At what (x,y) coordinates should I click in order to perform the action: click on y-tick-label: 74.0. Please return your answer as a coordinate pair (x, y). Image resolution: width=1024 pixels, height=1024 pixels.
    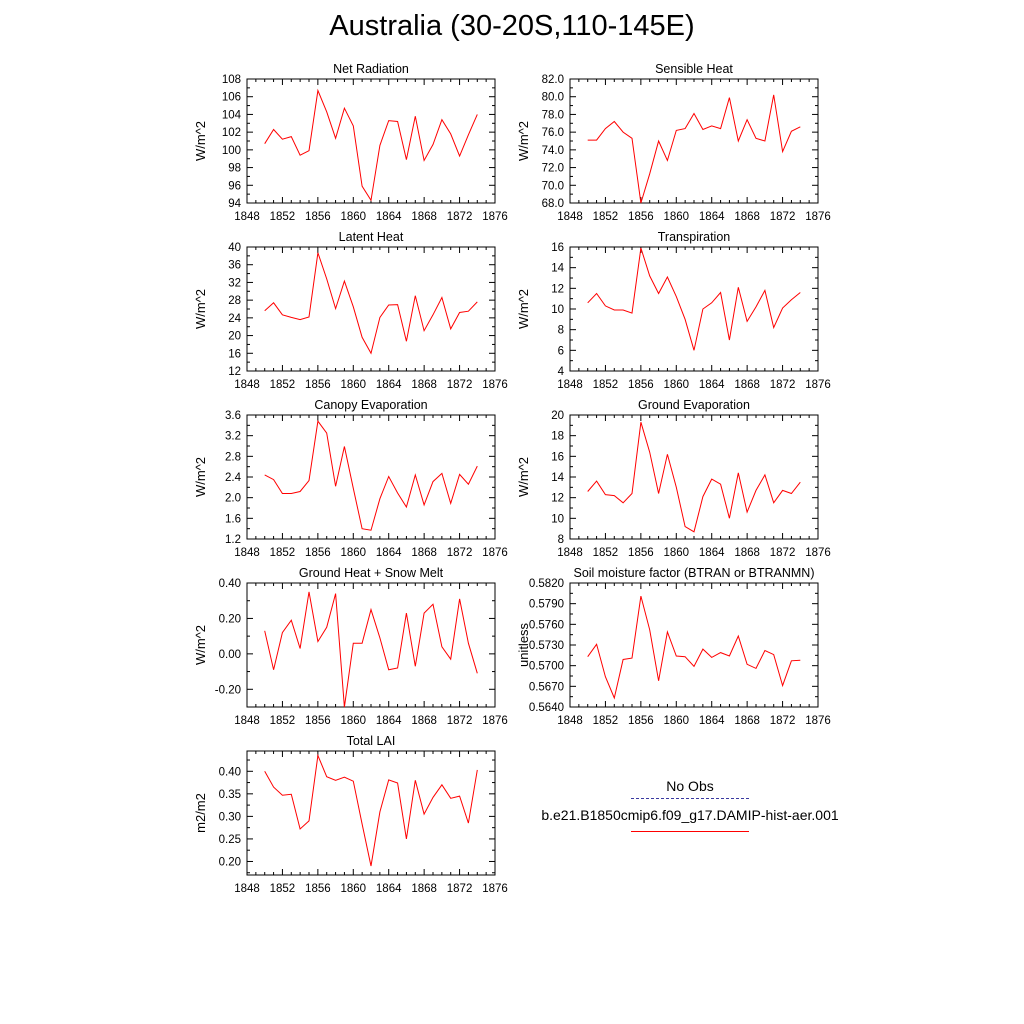
    Looking at the image, I should click on (553, 151).